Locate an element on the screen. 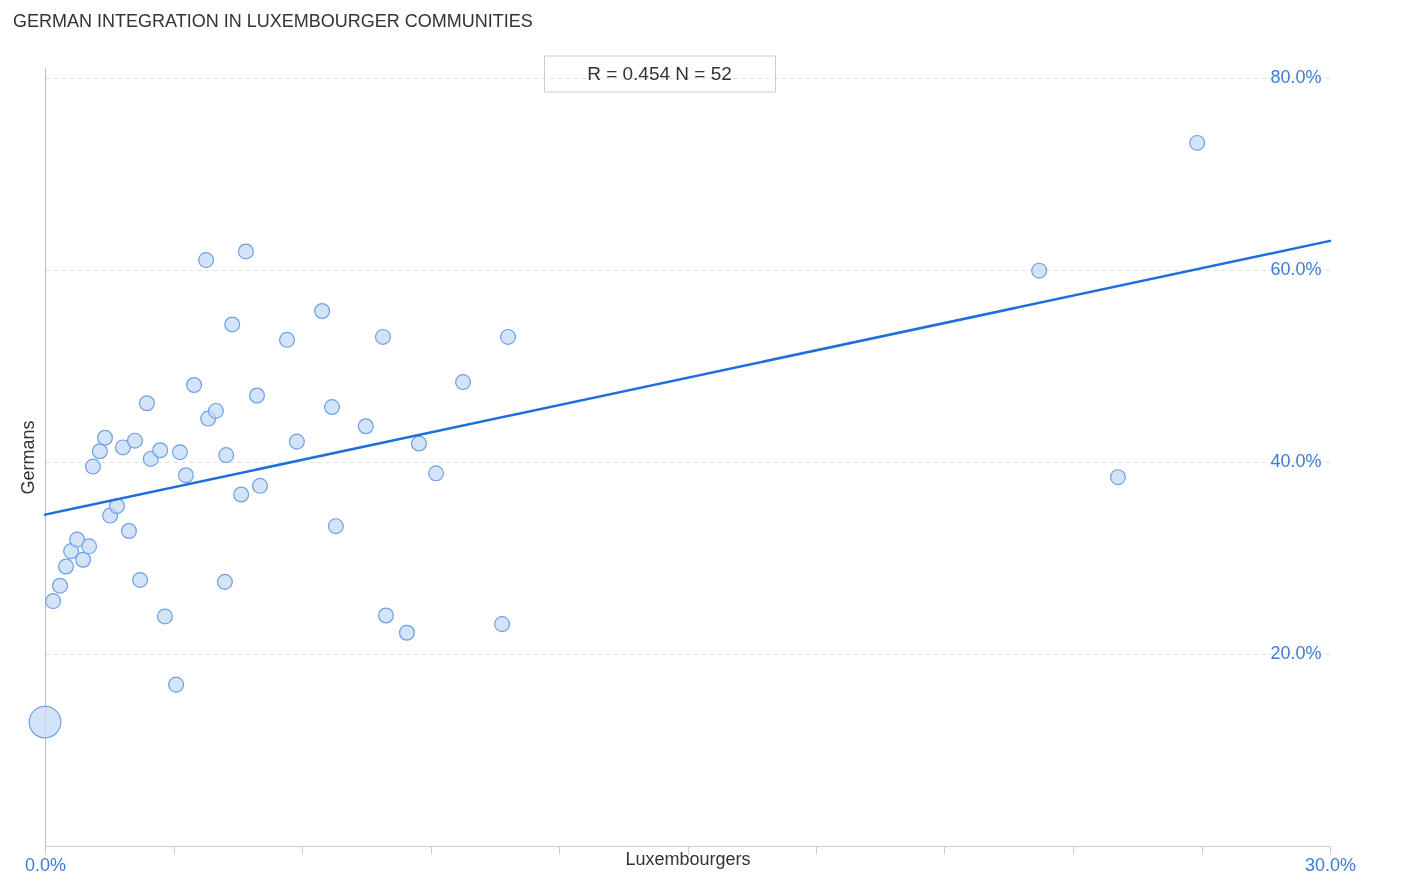 Image resolution: width=1406 pixels, height=892 pixels. y-tick-label: 60.0% is located at coordinates (1296, 269).